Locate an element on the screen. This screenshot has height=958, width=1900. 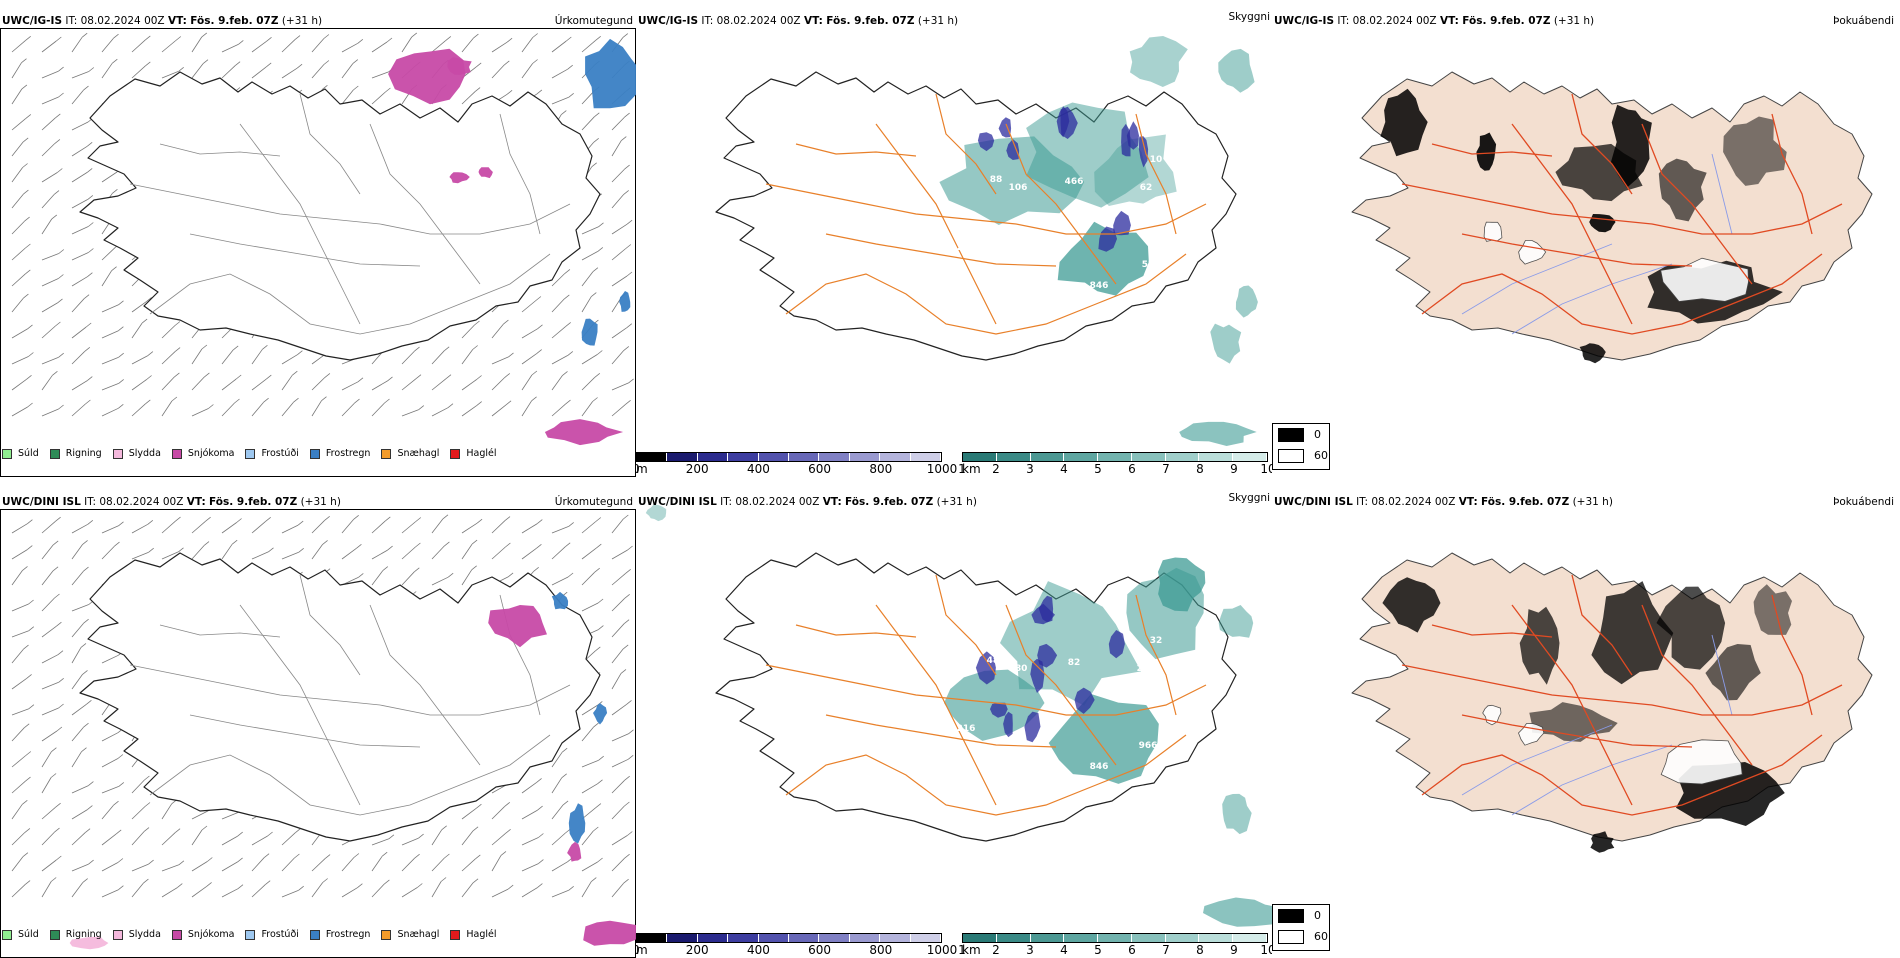
panel-title-precip: Úrkomutegund is located at coordinates (593, 21).